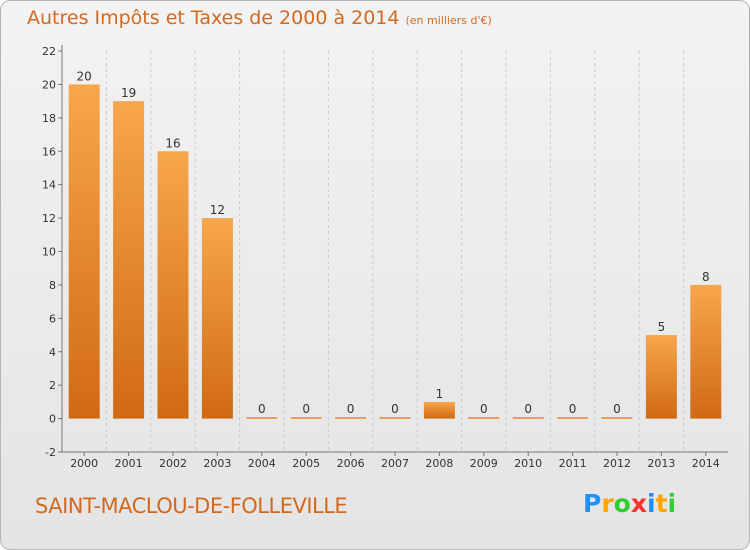  Describe the element at coordinates (440, 394) in the screenshot. I see `data-label: 1` at that location.